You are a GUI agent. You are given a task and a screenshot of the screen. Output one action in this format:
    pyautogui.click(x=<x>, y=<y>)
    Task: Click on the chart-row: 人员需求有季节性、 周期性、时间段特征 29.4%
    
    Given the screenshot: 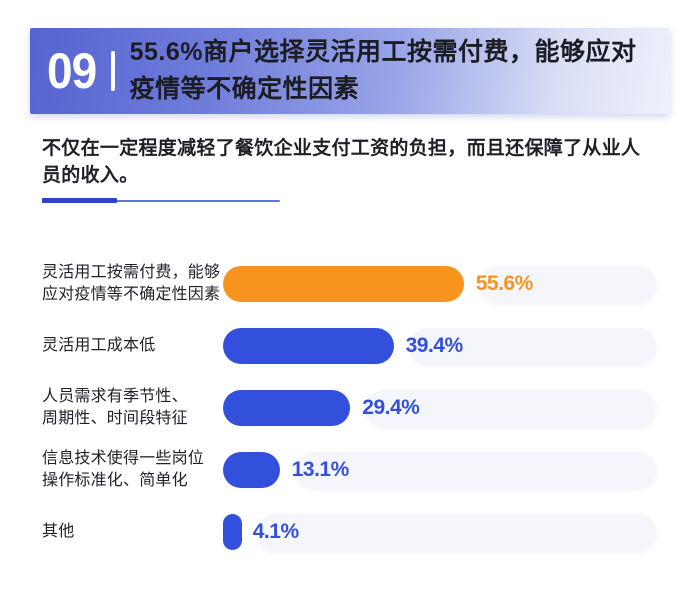 What is the action you would take?
    pyautogui.click(x=349, y=408)
    